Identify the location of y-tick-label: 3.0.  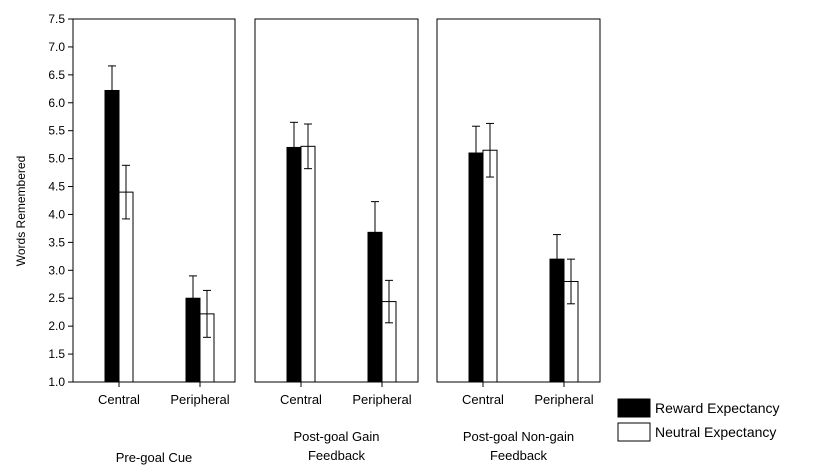
(56, 270).